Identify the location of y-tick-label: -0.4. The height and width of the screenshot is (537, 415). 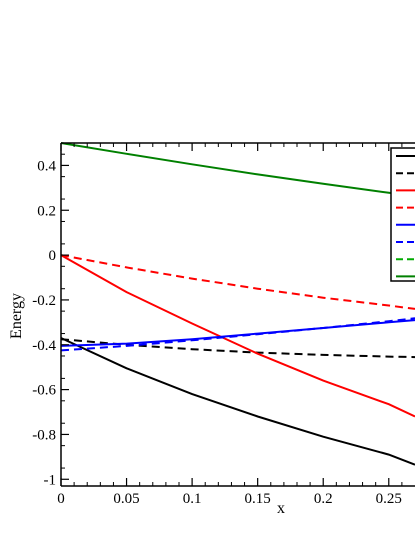
(44, 346).